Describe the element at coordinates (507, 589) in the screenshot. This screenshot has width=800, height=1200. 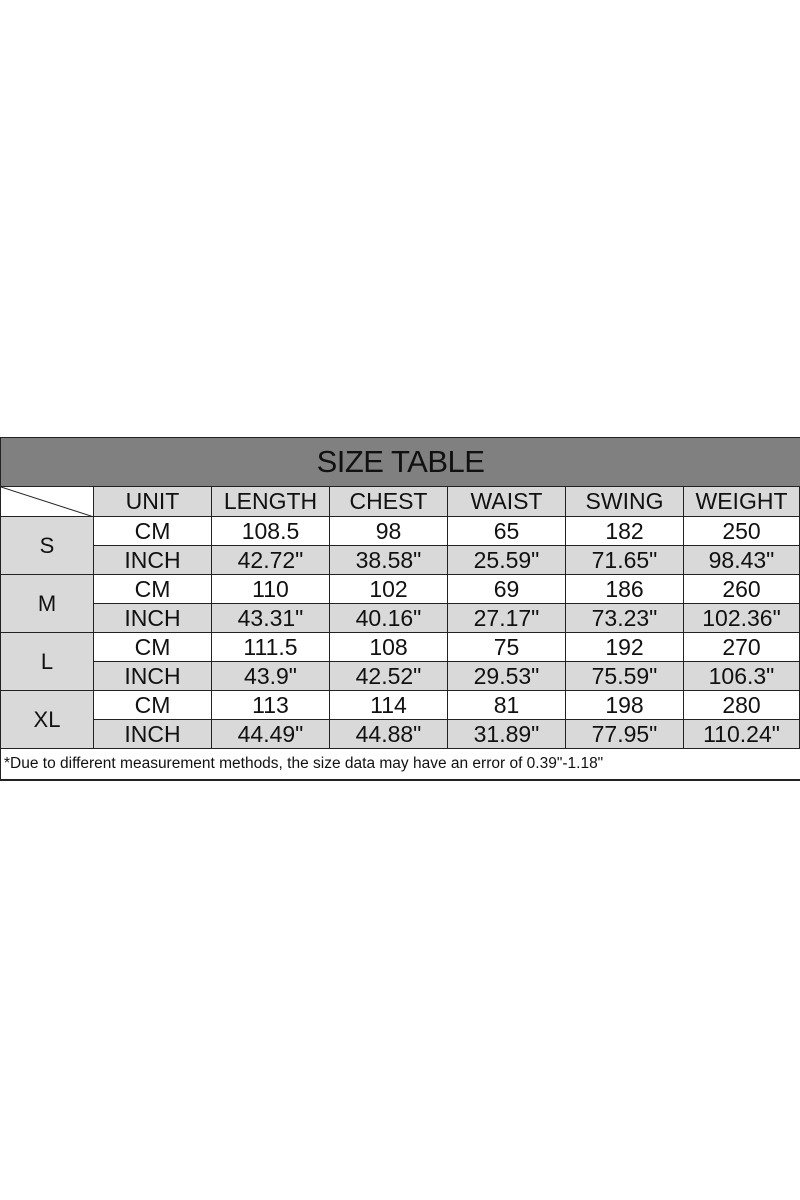
I see `cm-cell: 69` at that location.